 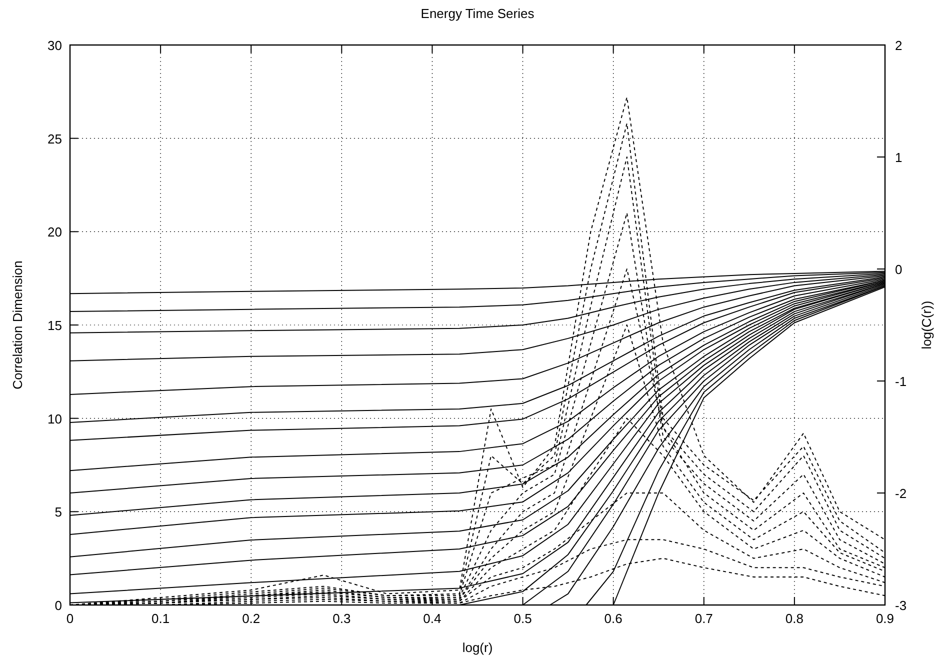 I want to click on y2-tick-label: -3, so click(x=901, y=605).